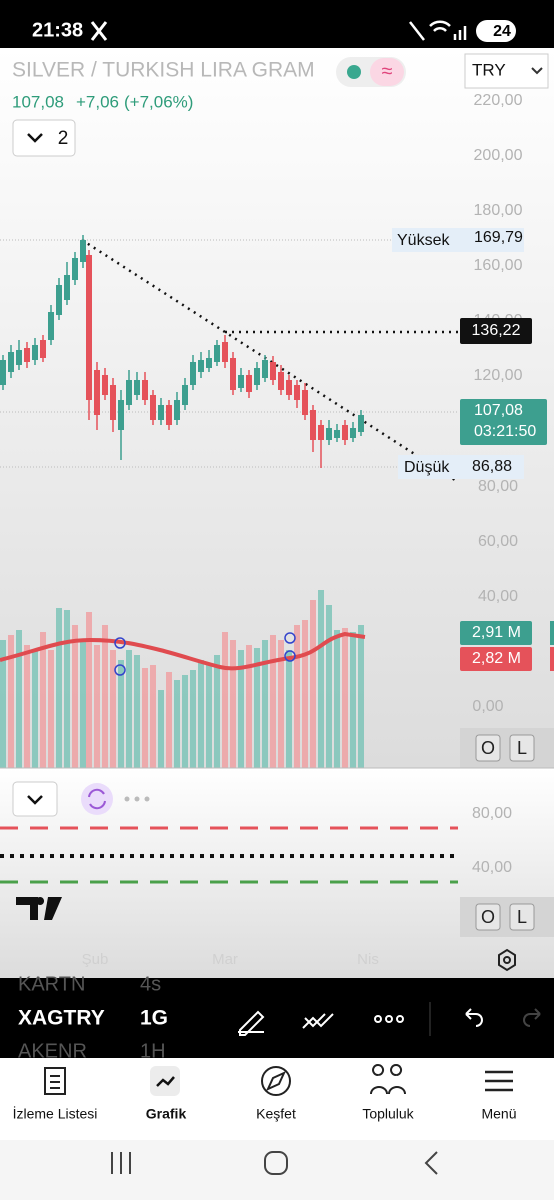 This screenshot has width=554, height=1200. I want to click on price-tick: 180,00, so click(498, 210).